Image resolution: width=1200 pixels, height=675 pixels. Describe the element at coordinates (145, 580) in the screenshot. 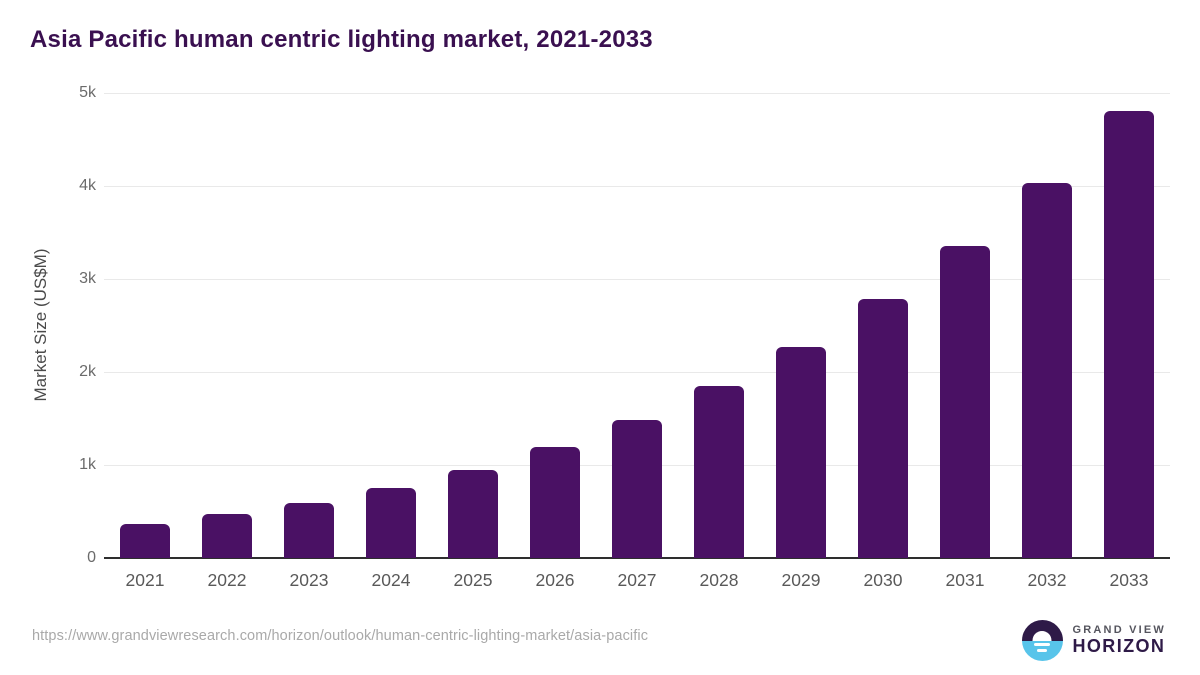

I see `x-tick-label-2021: 2021` at that location.